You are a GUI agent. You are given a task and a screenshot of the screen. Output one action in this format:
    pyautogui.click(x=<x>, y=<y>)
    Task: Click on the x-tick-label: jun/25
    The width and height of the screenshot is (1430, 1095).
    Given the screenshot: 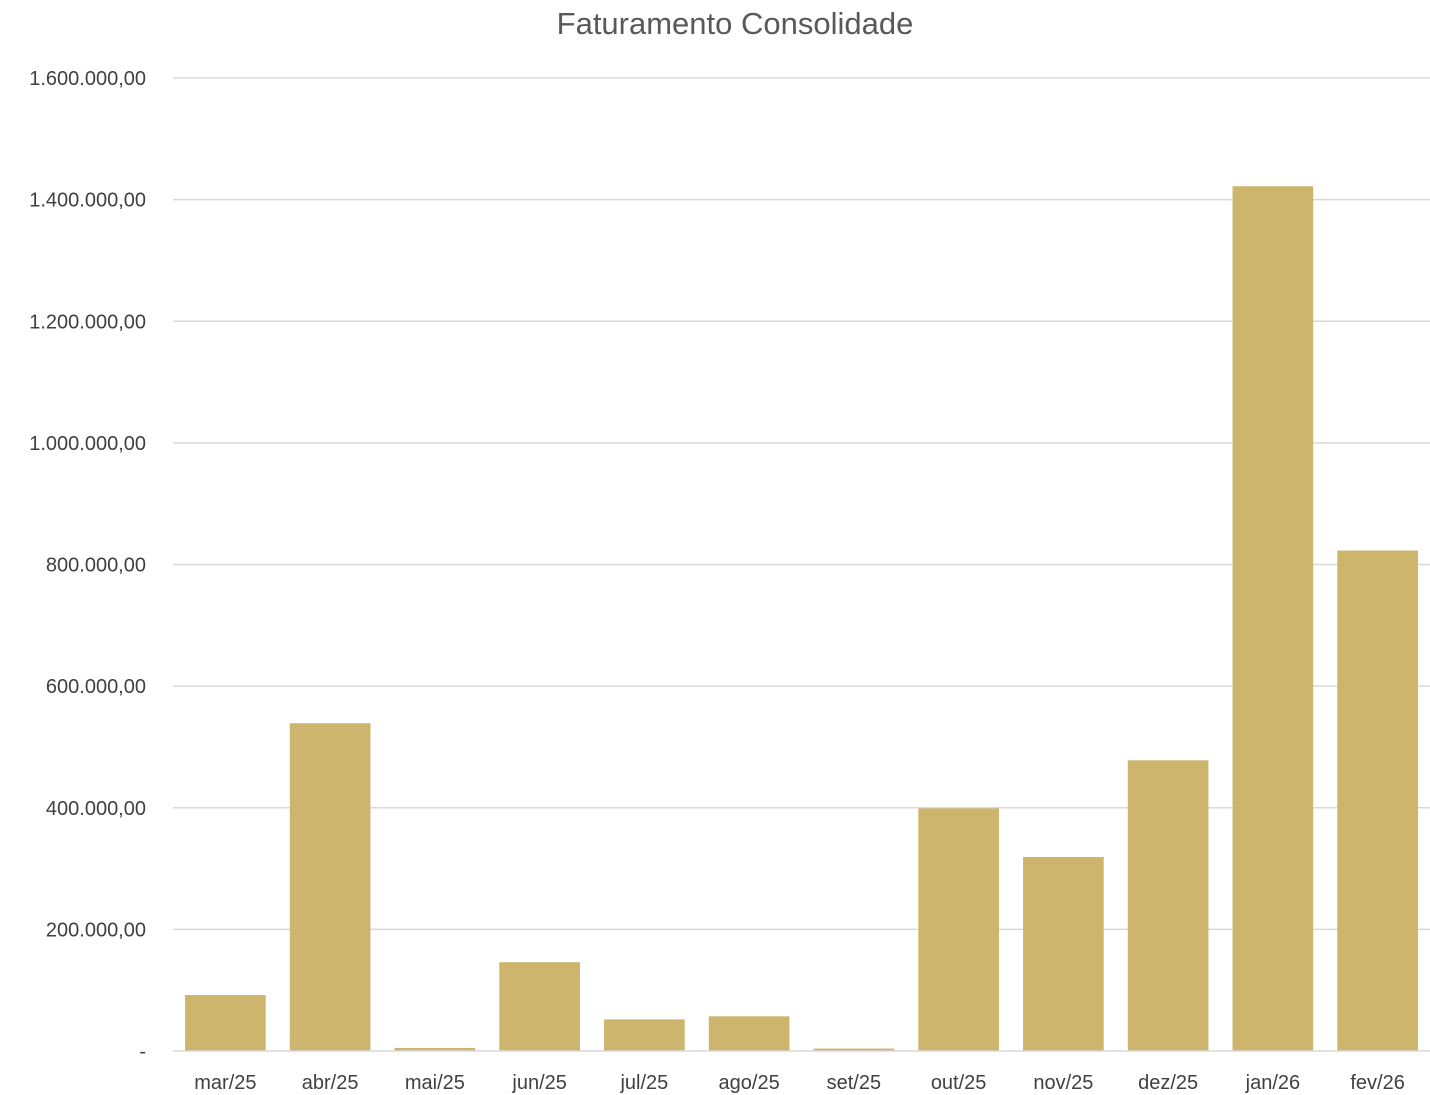 What is the action you would take?
    pyautogui.click(x=539, y=1083)
    